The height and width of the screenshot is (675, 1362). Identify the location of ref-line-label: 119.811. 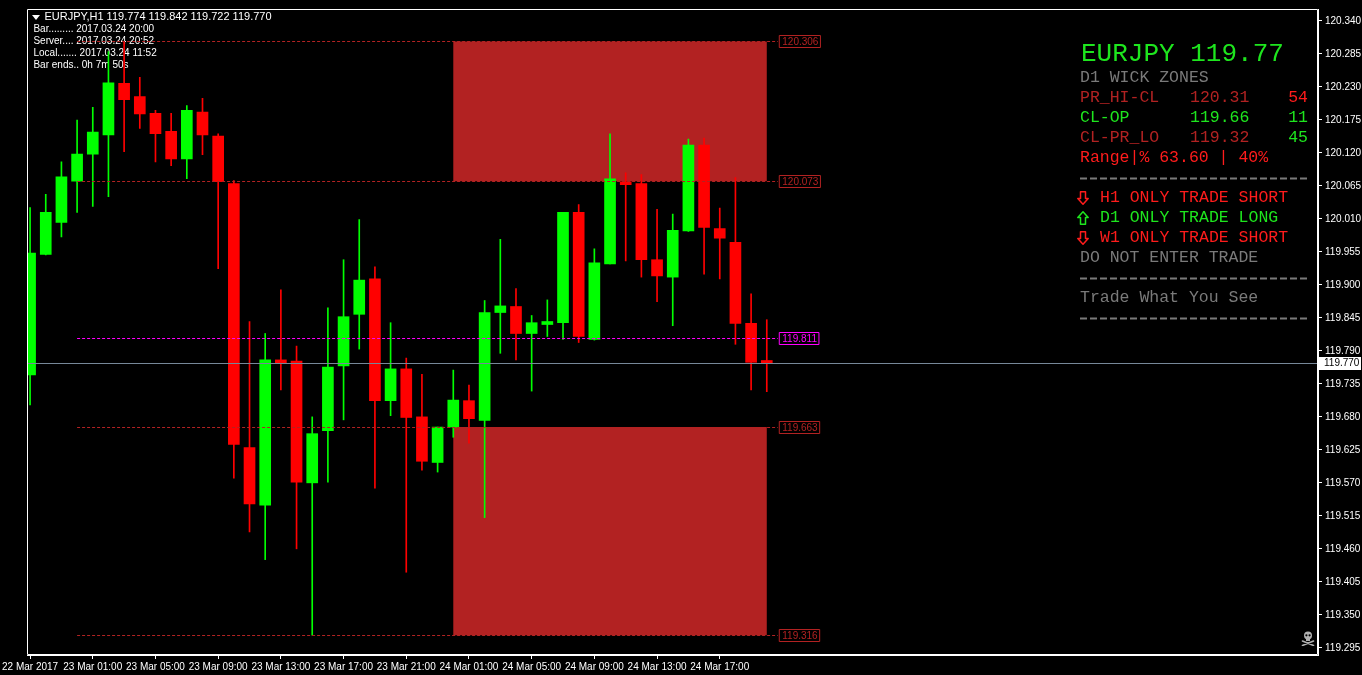
(800, 338).